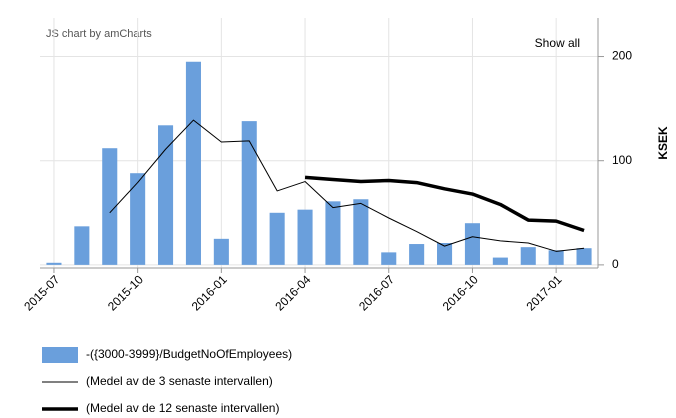 The image size is (676, 418). What do you see at coordinates (292, 292) in the screenshot?
I see `x-tick-label: 2016-04` at bounding box center [292, 292].